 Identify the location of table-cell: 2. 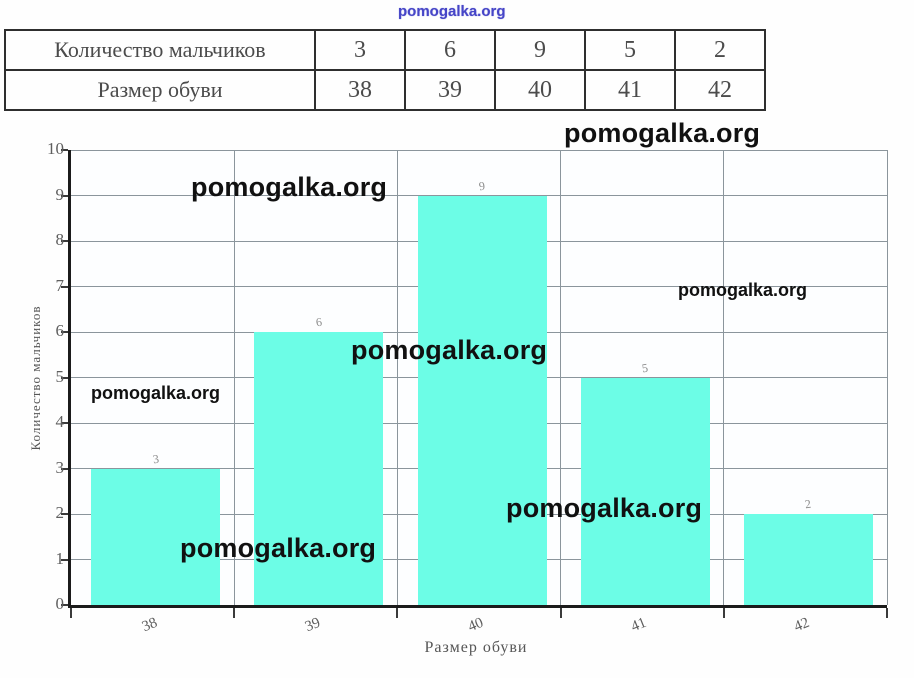
(720, 50).